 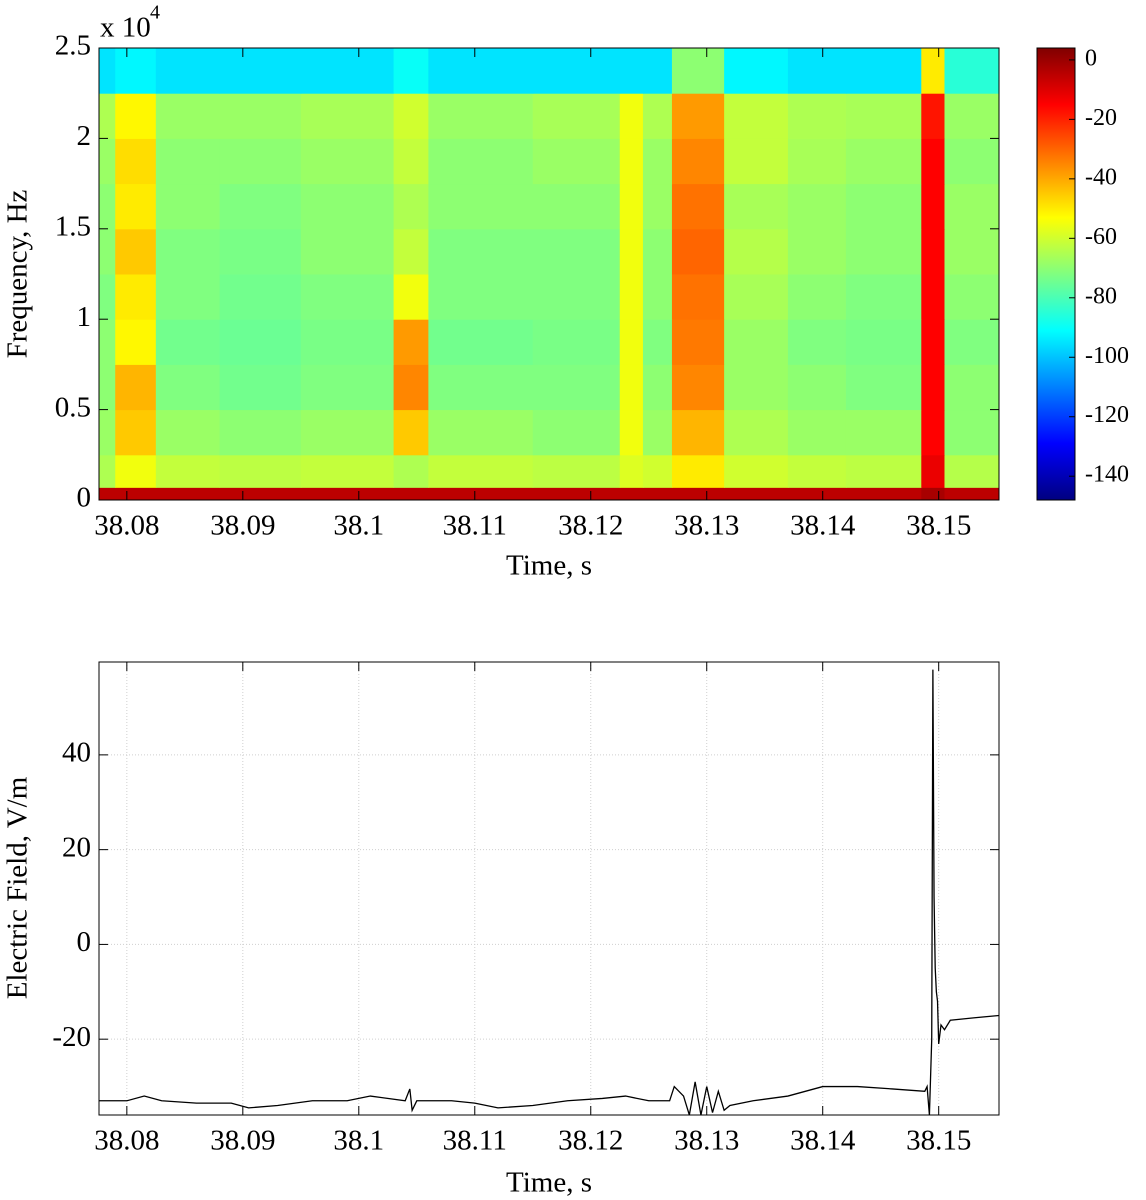 I want to click on colorbar-tick-label: 0, so click(x=1091, y=58).